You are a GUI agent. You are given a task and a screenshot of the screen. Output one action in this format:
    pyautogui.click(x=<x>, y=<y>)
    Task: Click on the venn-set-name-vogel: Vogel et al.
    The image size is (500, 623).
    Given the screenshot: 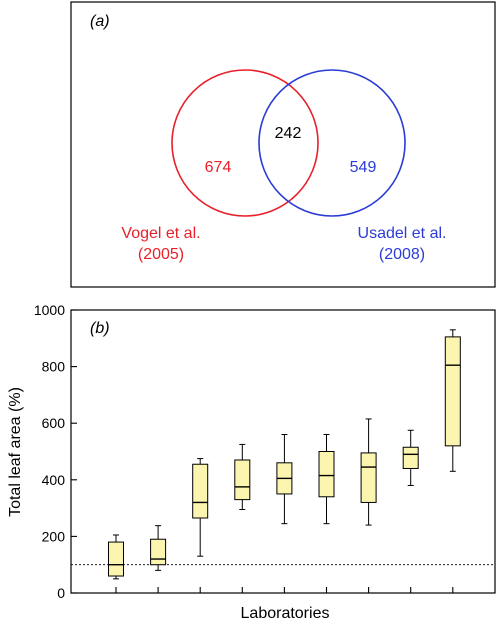 What is the action you would take?
    pyautogui.click(x=160, y=233)
    